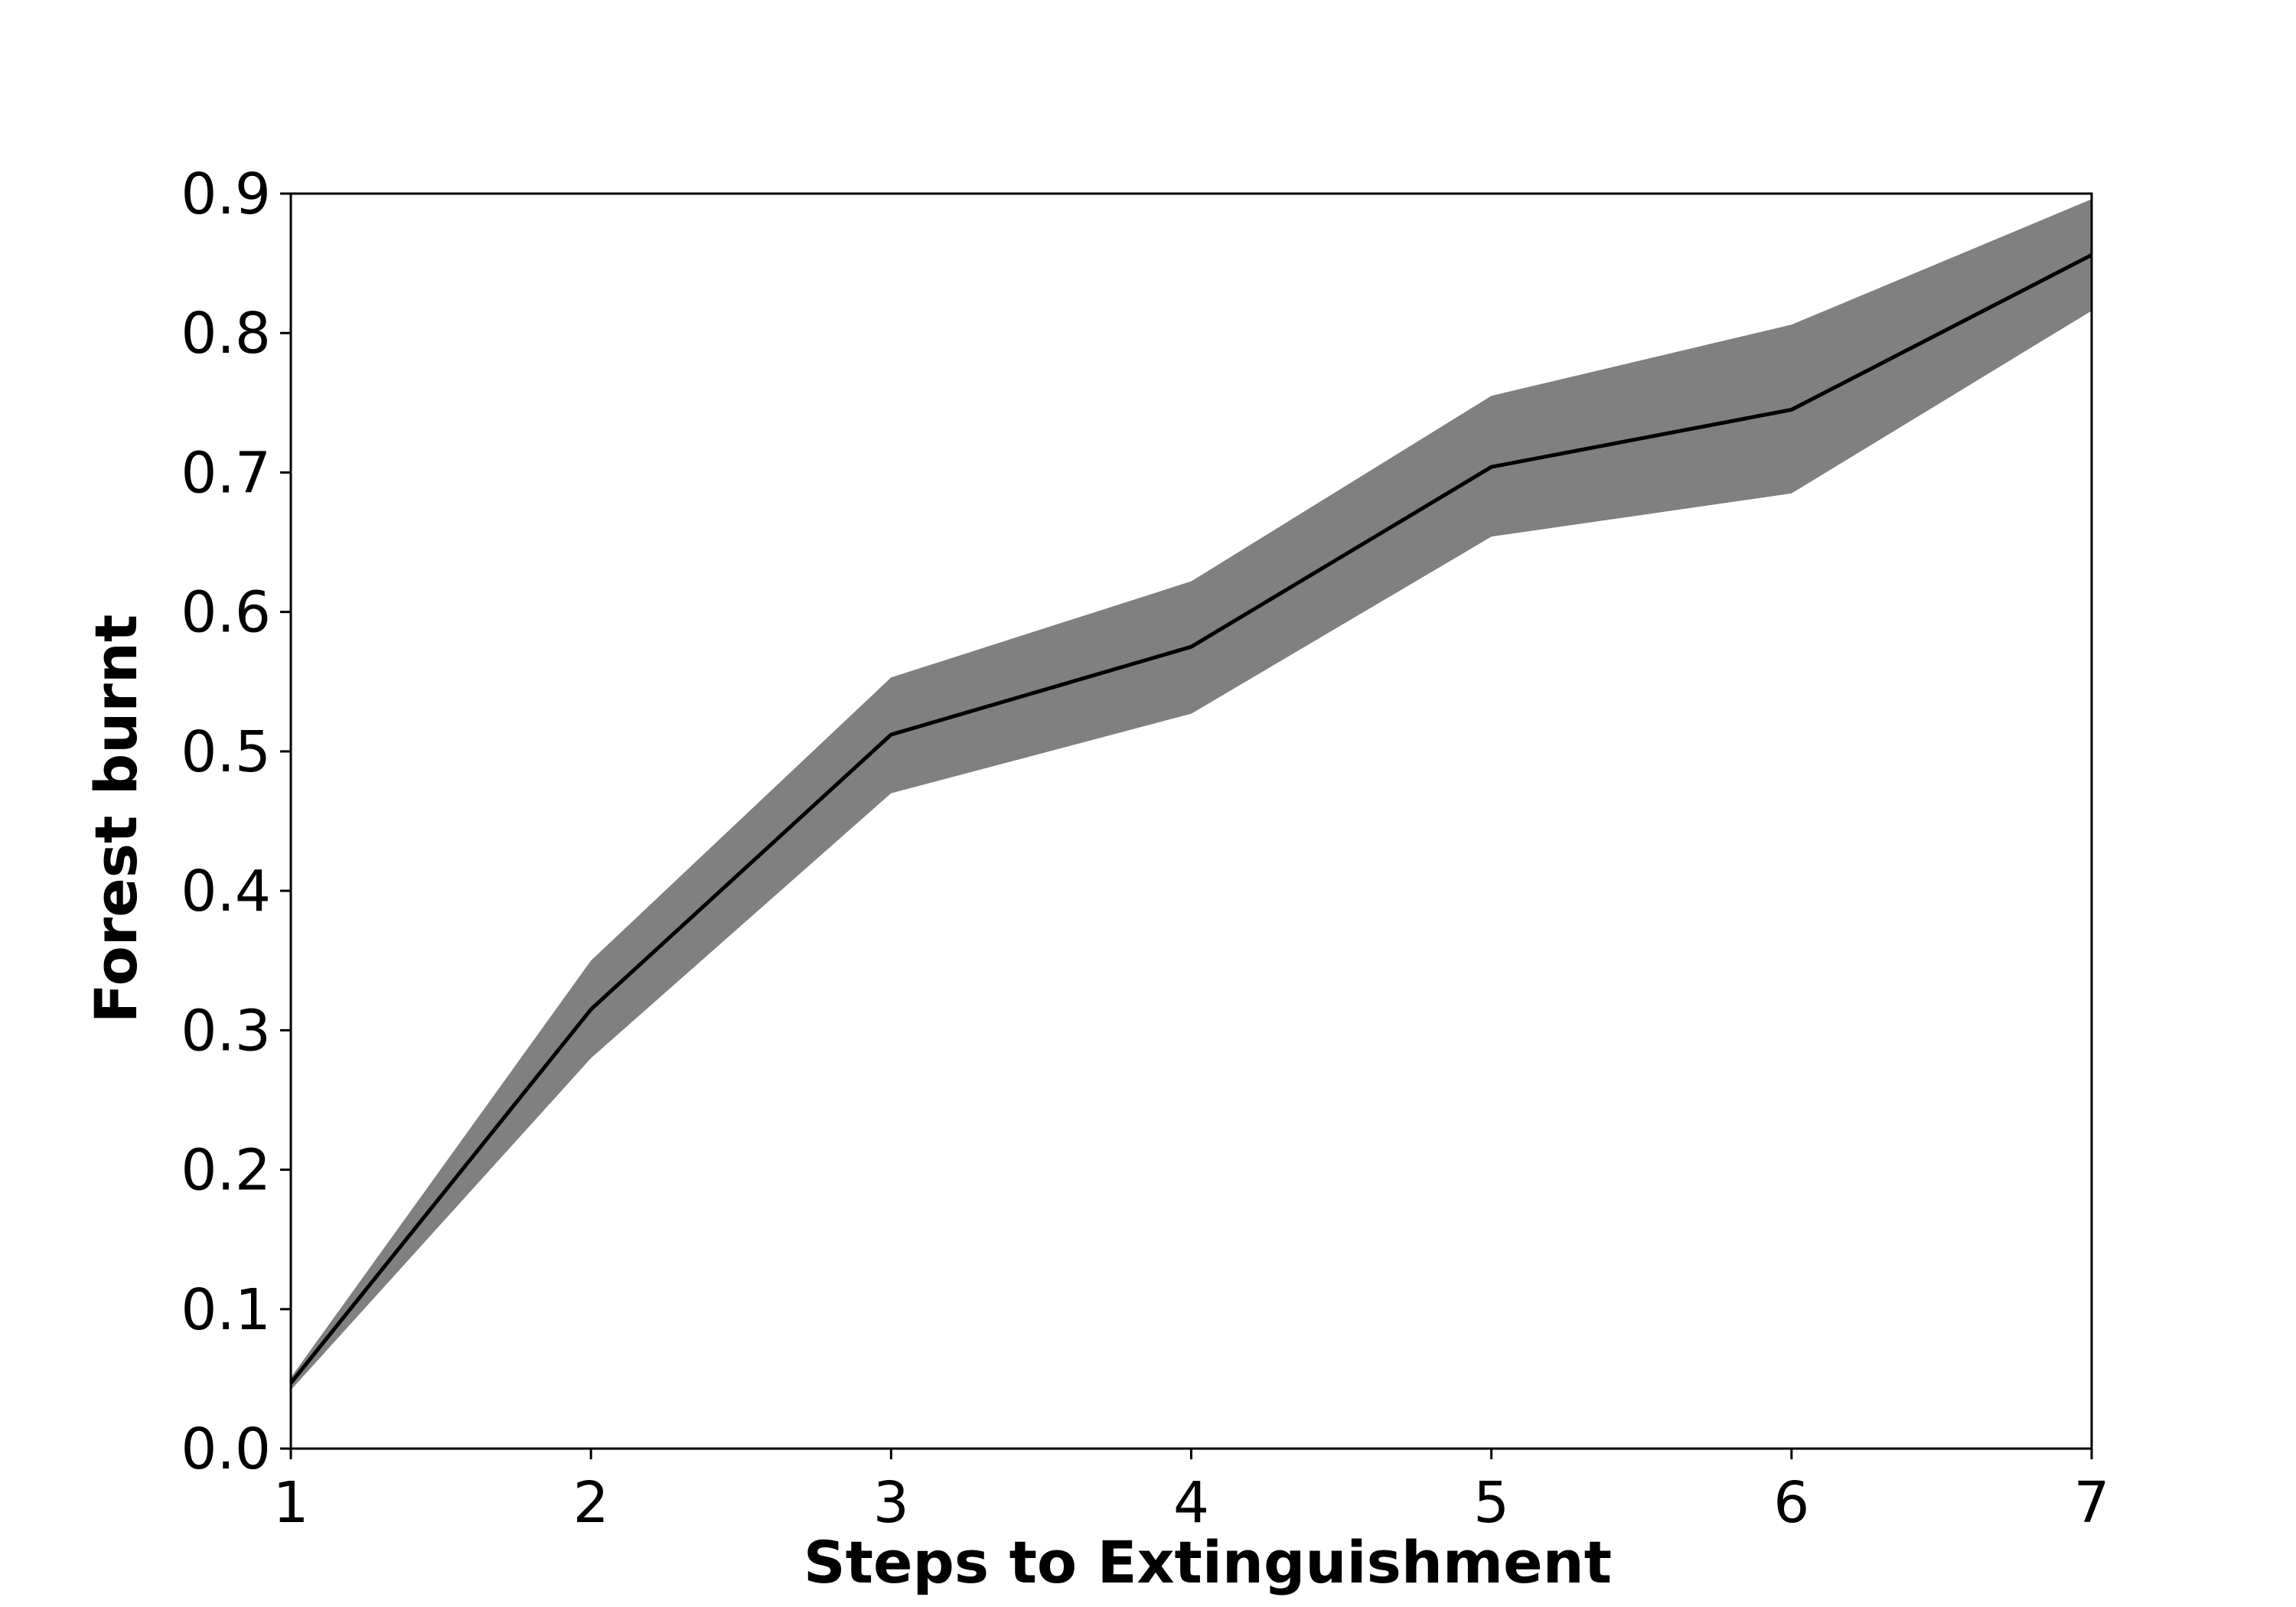 This screenshot has width=2296, height=1607. Describe the element at coordinates (290, 1503) in the screenshot. I see `x-tick-label: 1` at that location.